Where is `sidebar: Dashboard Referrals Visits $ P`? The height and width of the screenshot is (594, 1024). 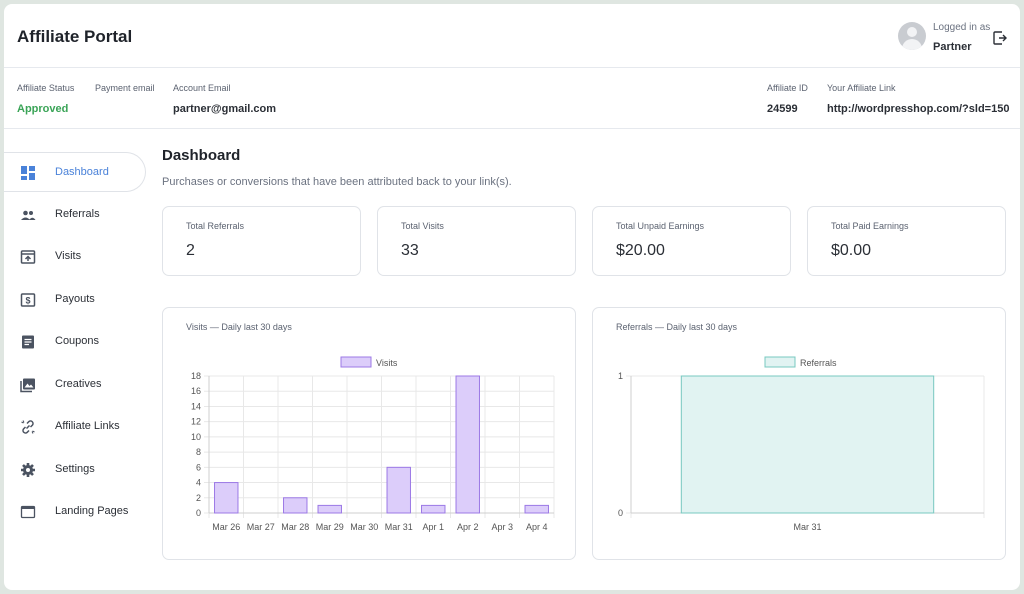
sidebar: Dashboard Referrals Visits $ P is located at coordinates (79, 359).